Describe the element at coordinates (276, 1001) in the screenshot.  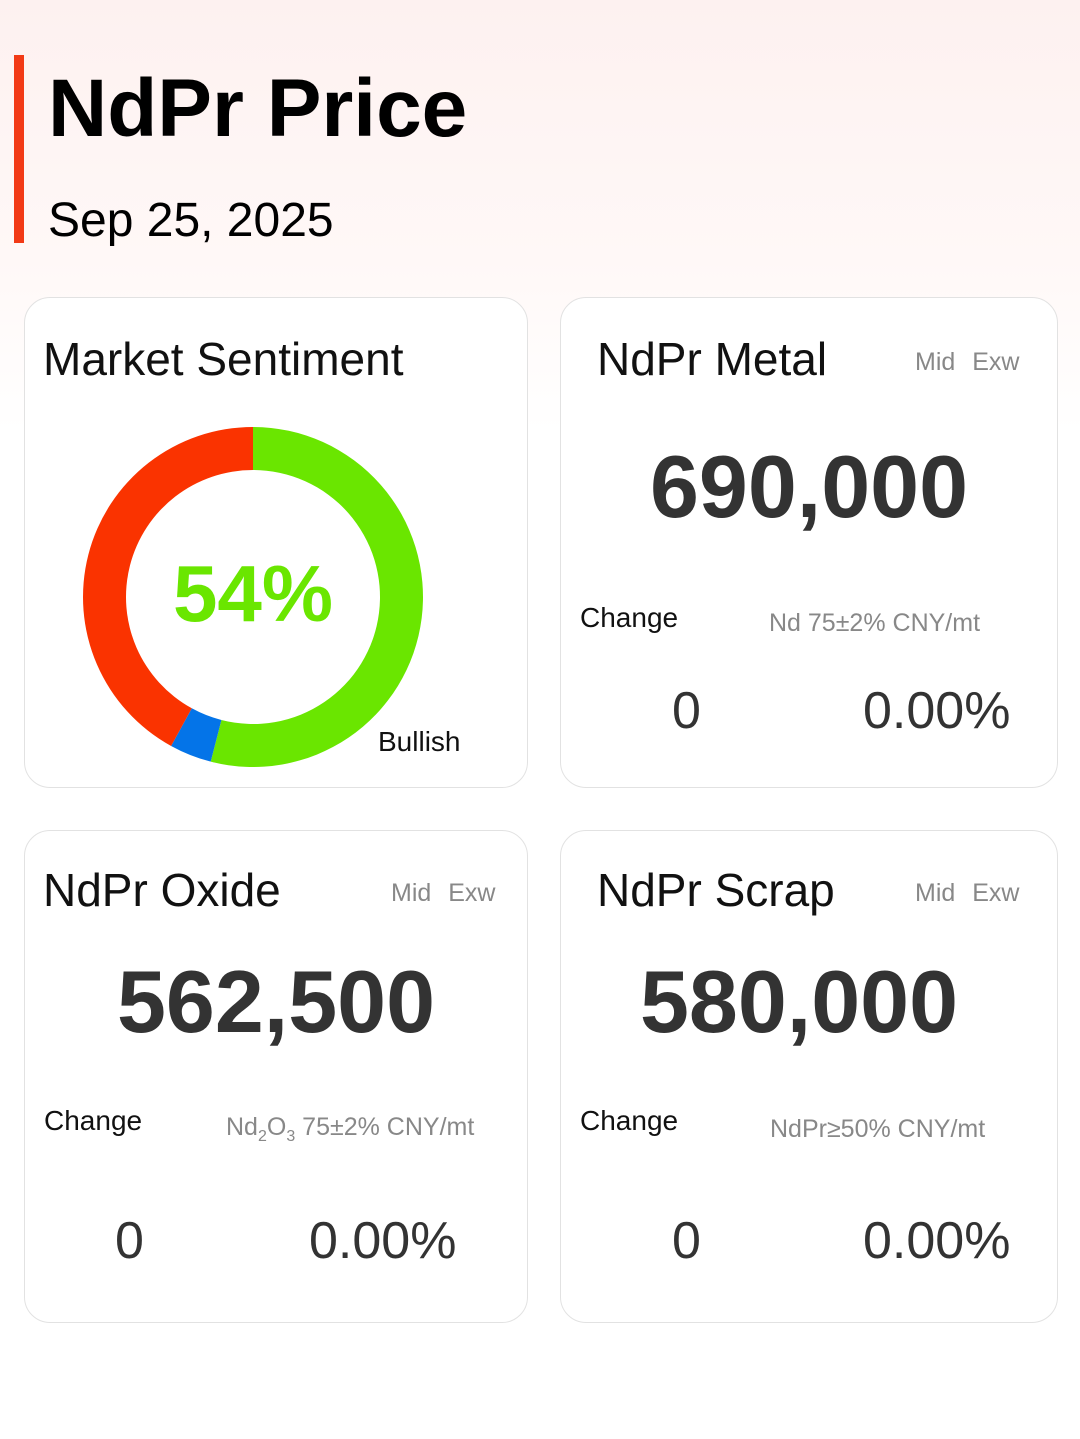
I see `price-value: 562,500` at that location.